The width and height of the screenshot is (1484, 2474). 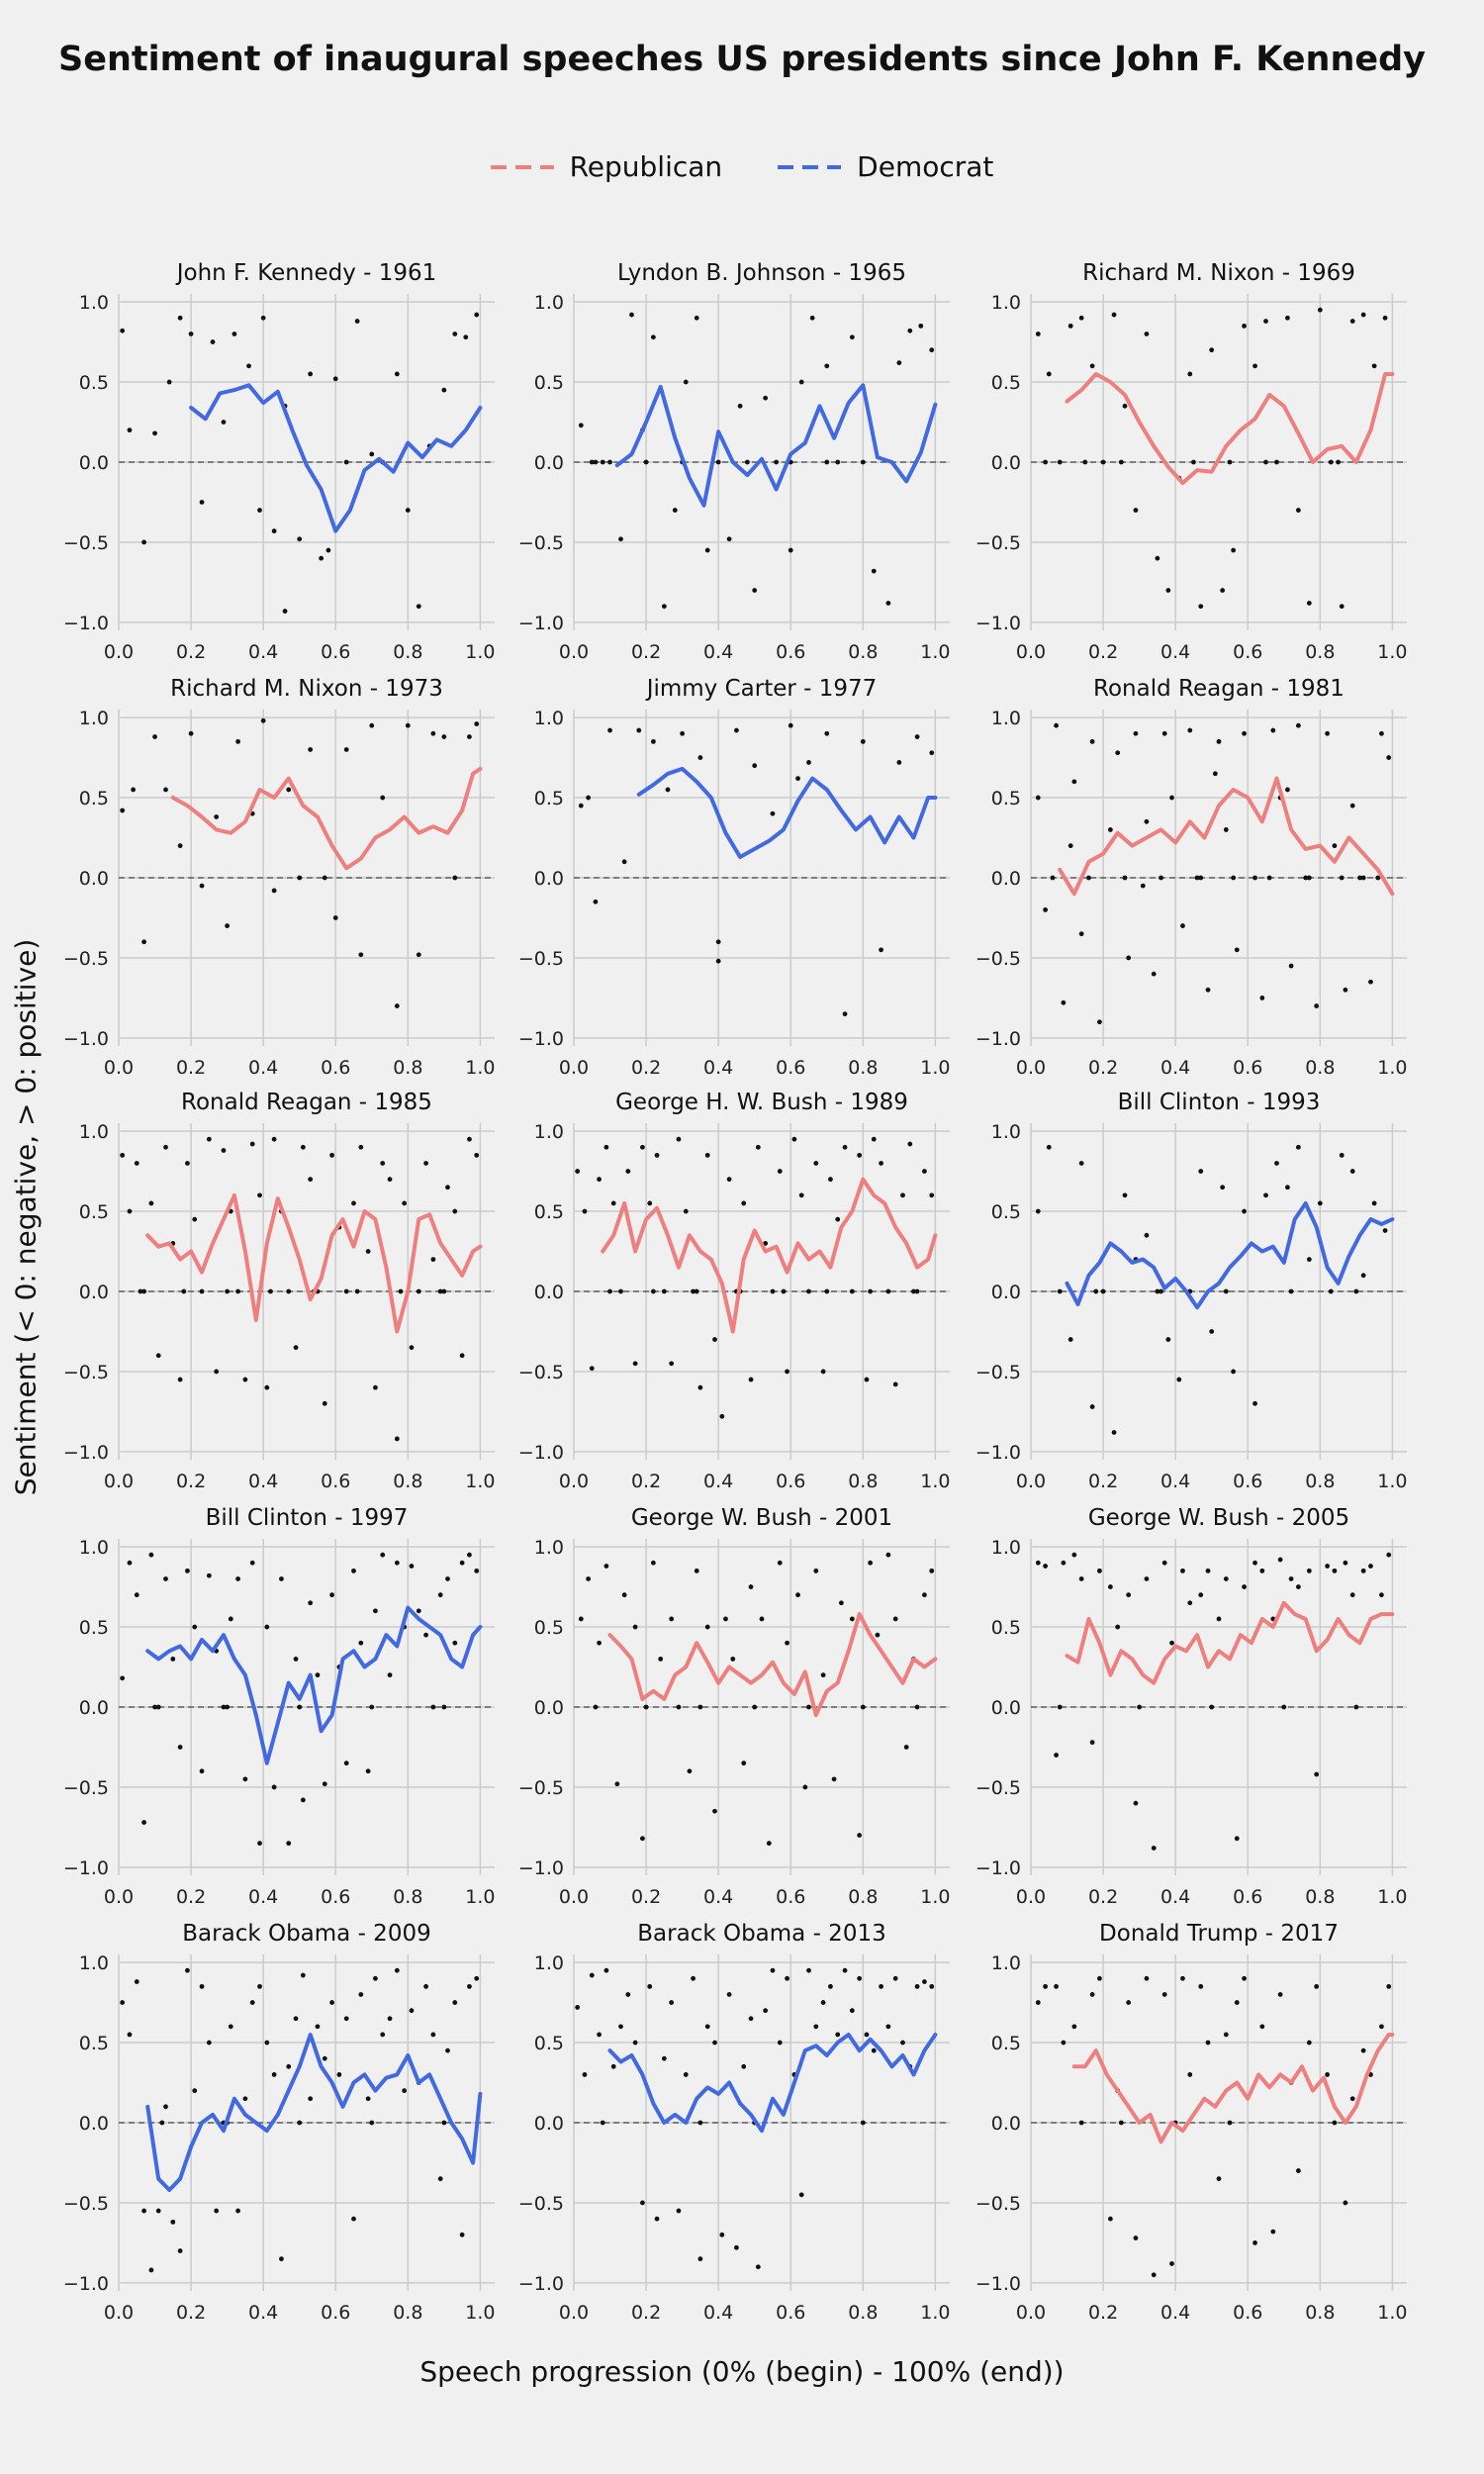 I want to click on y-tick-label: 0.5, so click(x=94, y=1628).